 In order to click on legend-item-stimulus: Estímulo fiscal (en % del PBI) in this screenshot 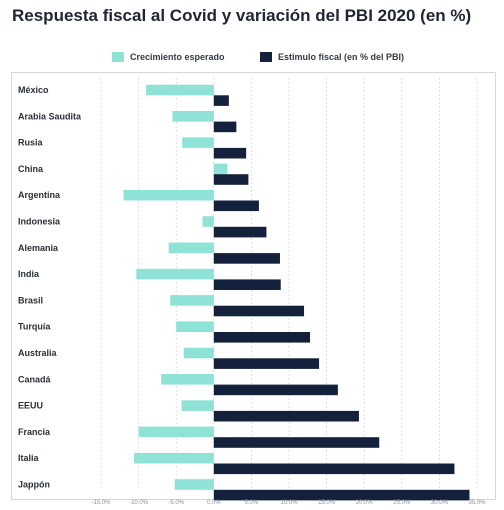, I will do `click(332, 57)`.